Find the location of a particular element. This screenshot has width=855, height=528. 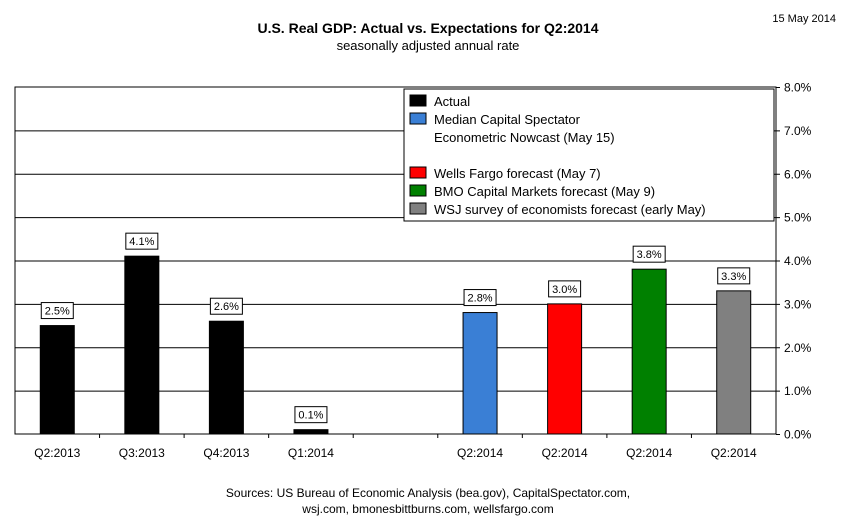

legend-box is located at coordinates (589, 155).